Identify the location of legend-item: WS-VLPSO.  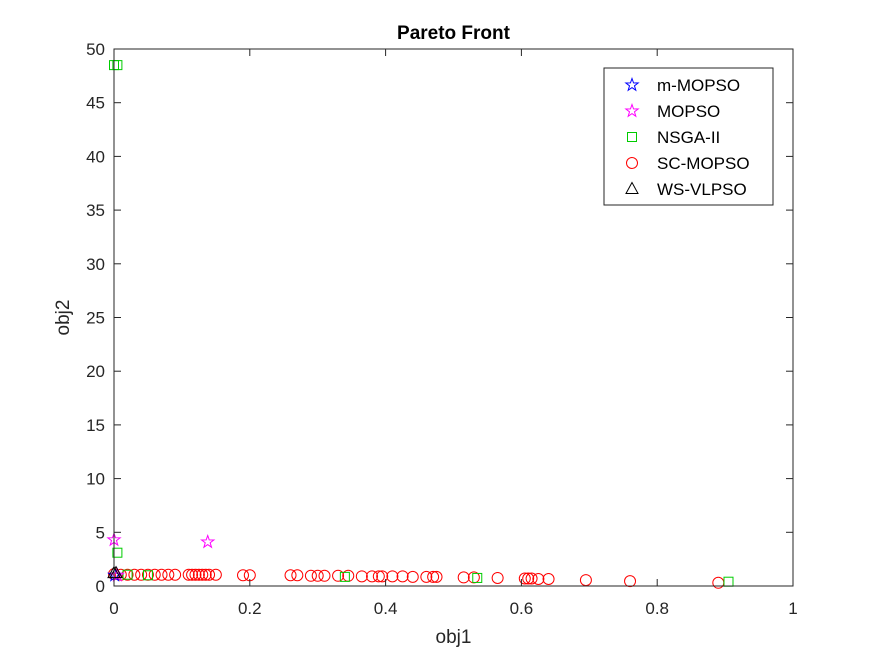
(686, 189).